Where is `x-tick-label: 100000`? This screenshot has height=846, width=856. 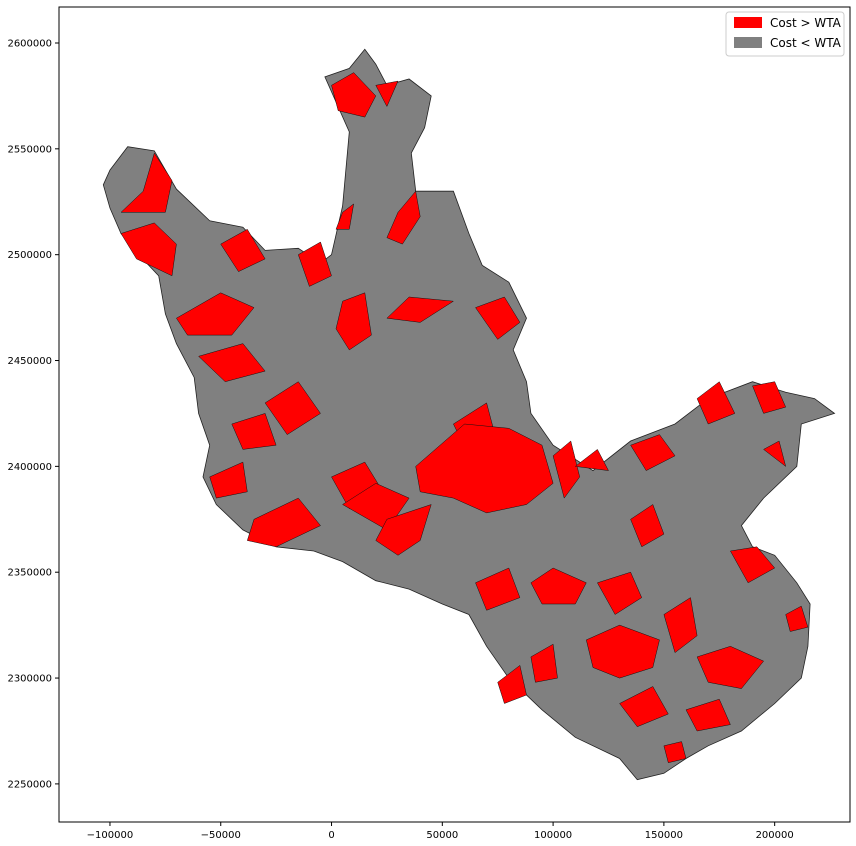 x-tick-label: 100000 is located at coordinates (553, 835).